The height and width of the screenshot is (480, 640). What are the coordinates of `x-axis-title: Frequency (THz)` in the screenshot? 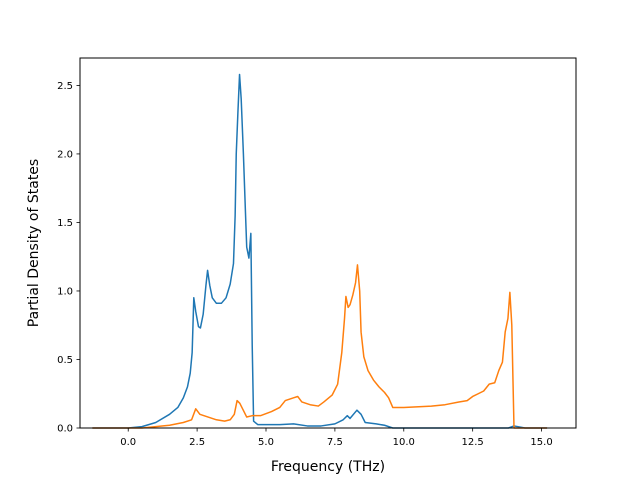 It's located at (328, 467).